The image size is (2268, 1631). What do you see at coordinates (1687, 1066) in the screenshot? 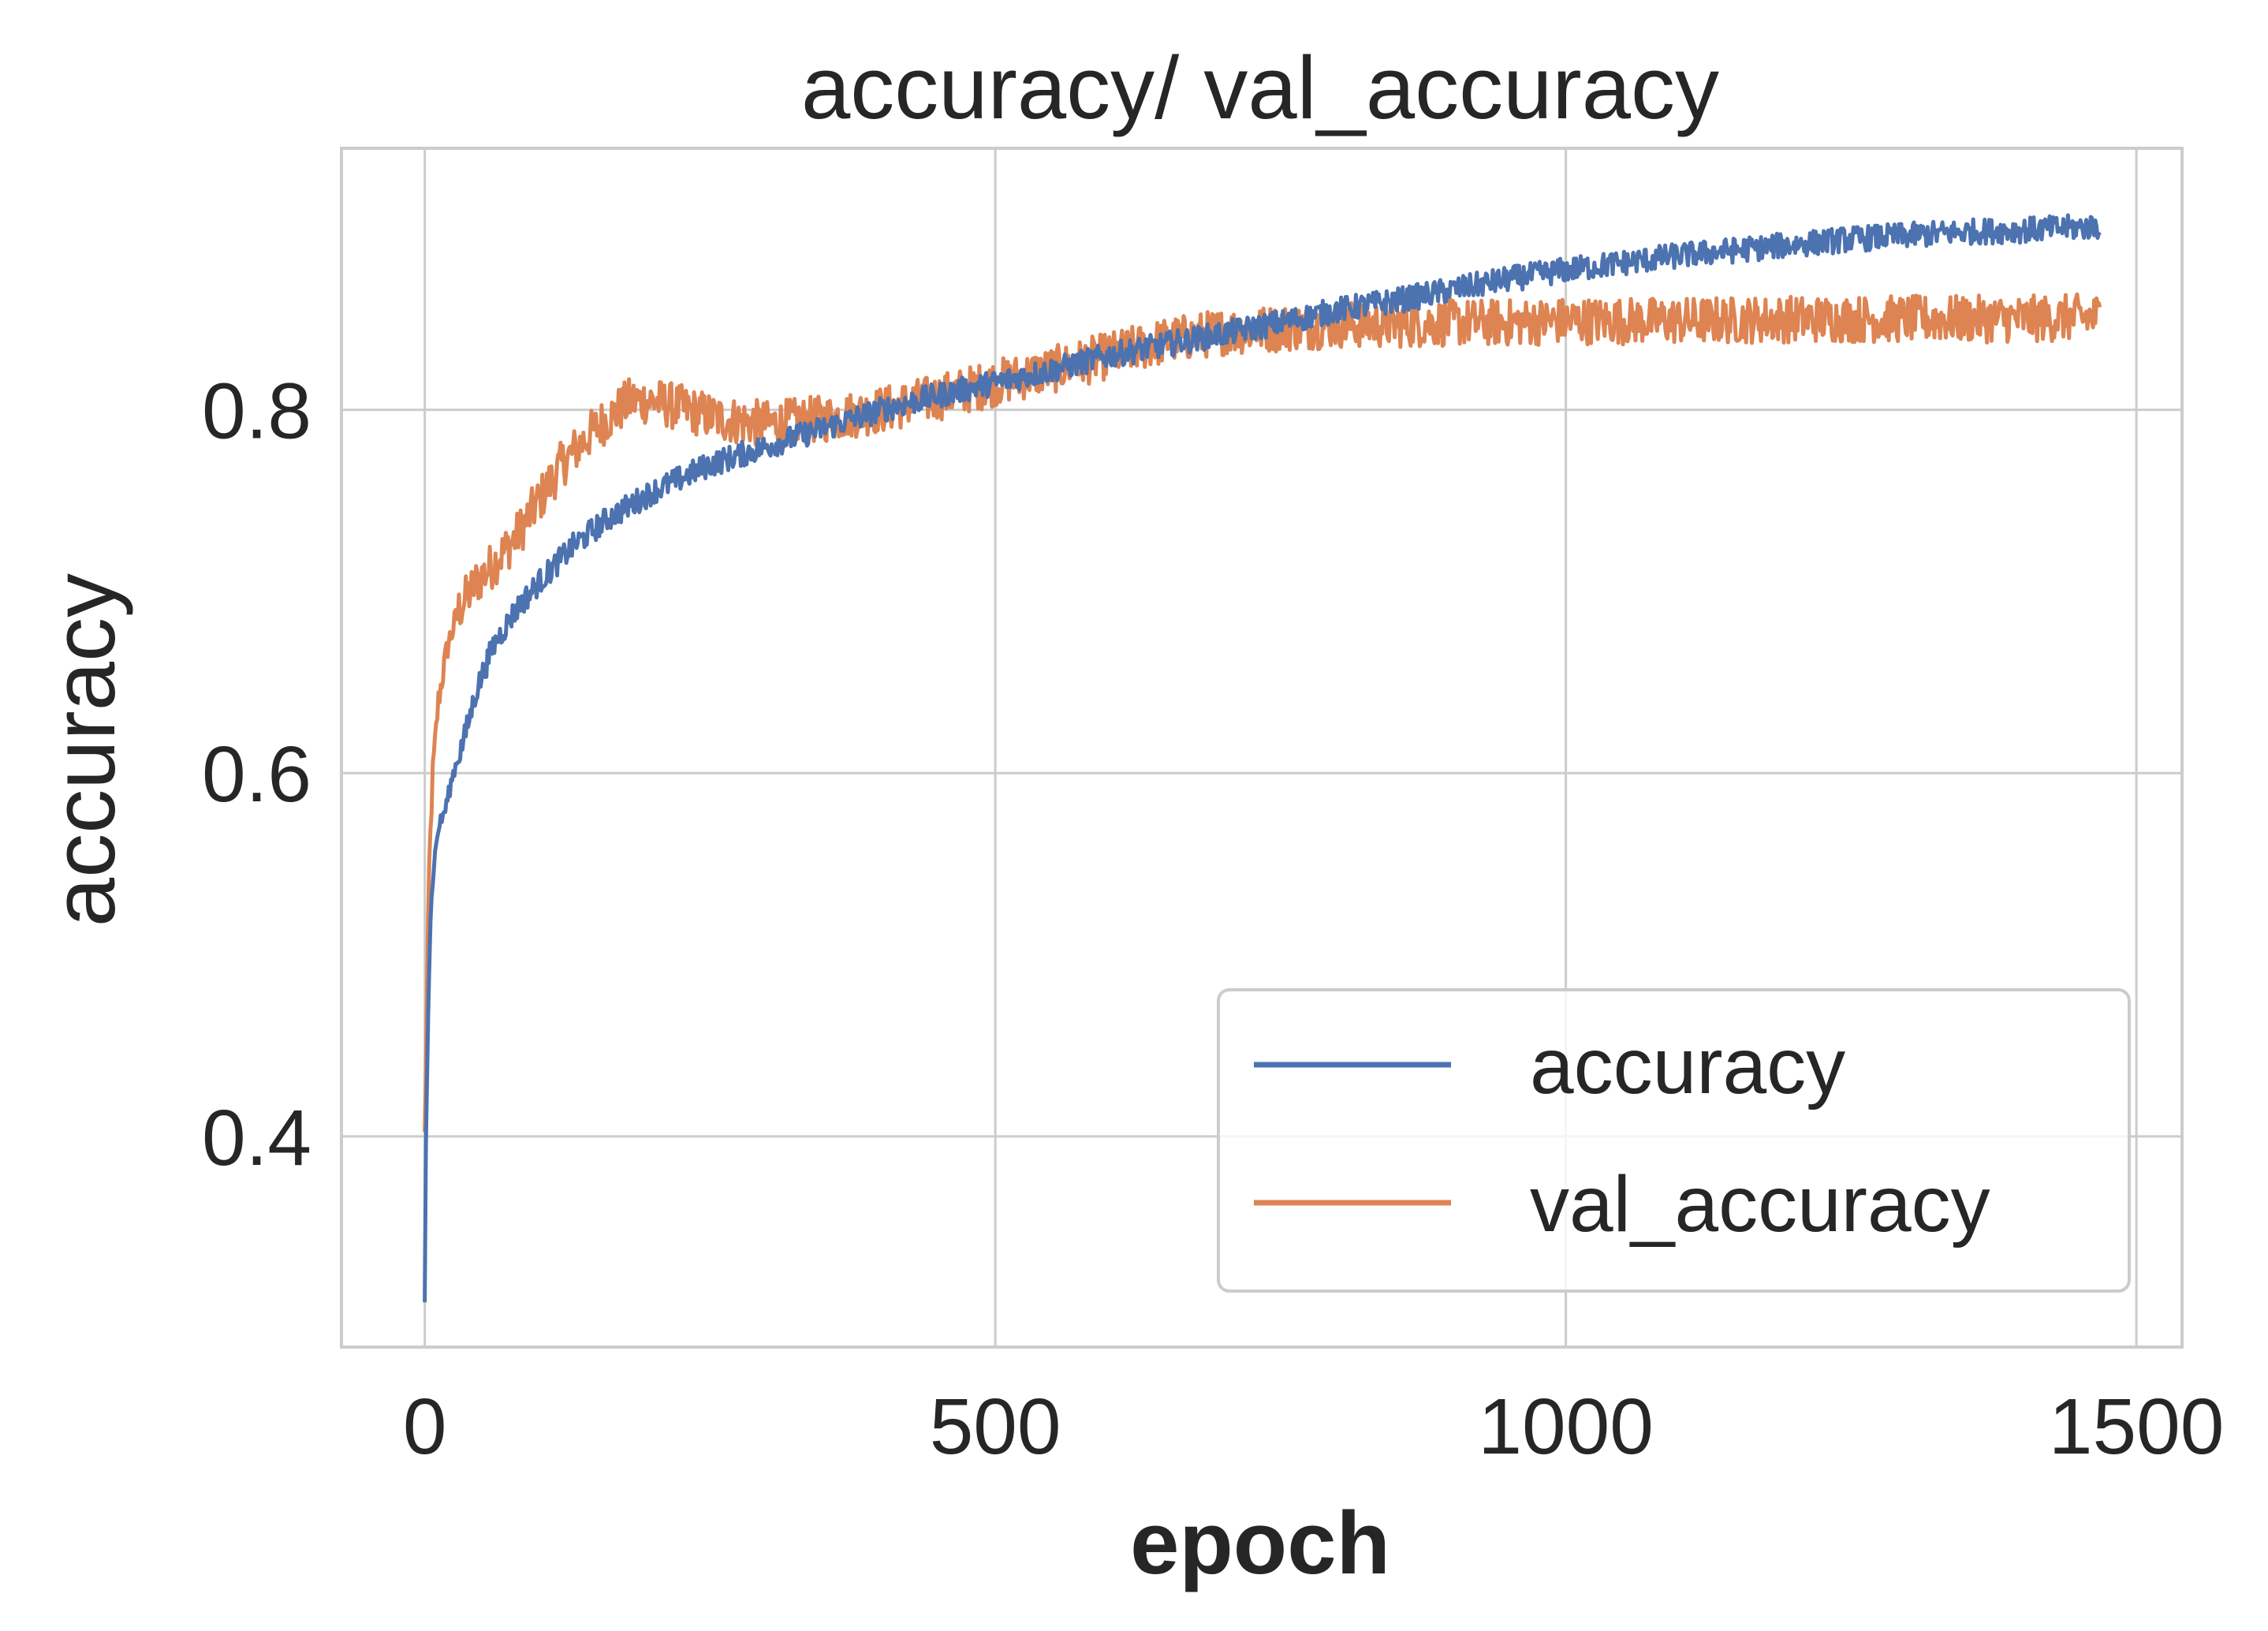
I see `legend-label-accuracy: accuracy` at bounding box center [1687, 1066].